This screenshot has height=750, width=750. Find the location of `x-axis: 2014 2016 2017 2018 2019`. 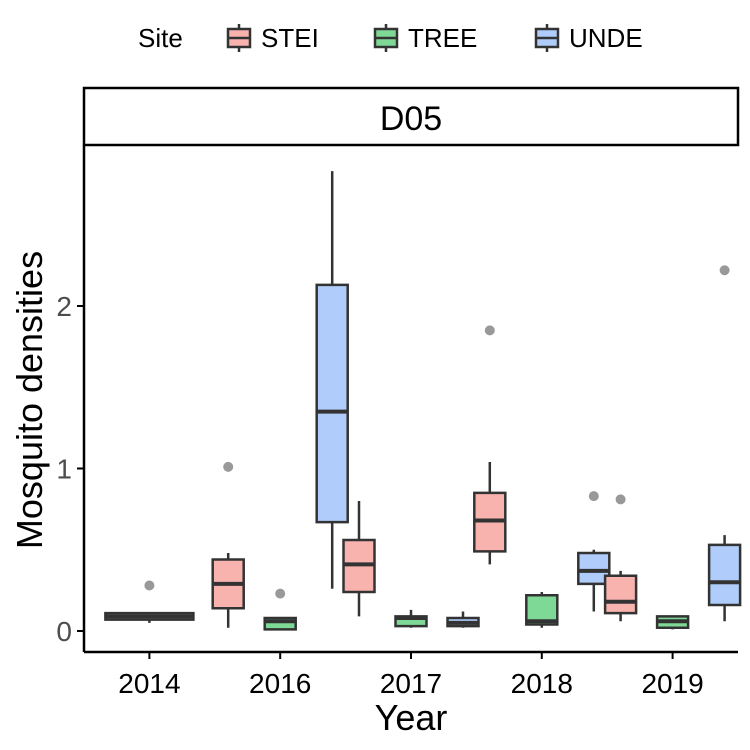

x-axis: 2014 2016 2017 2018 2019 is located at coordinates (411, 675).